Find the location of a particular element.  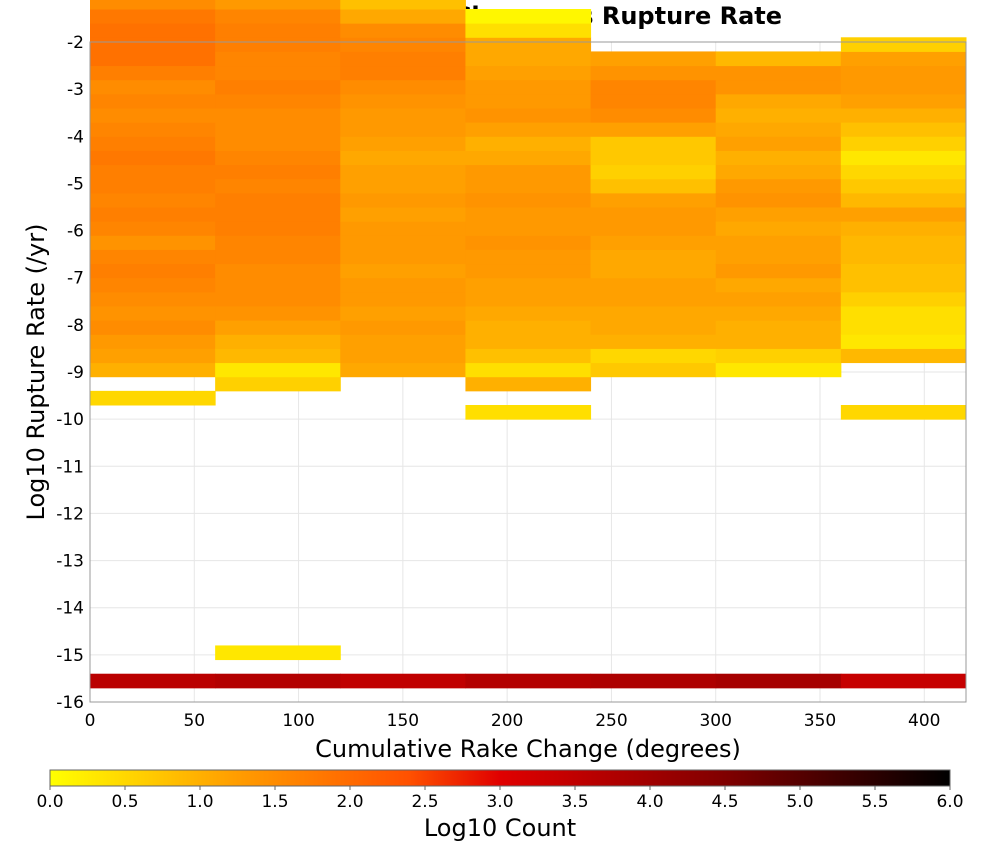

colorbar-tick-label: 3.5 is located at coordinates (574, 802).